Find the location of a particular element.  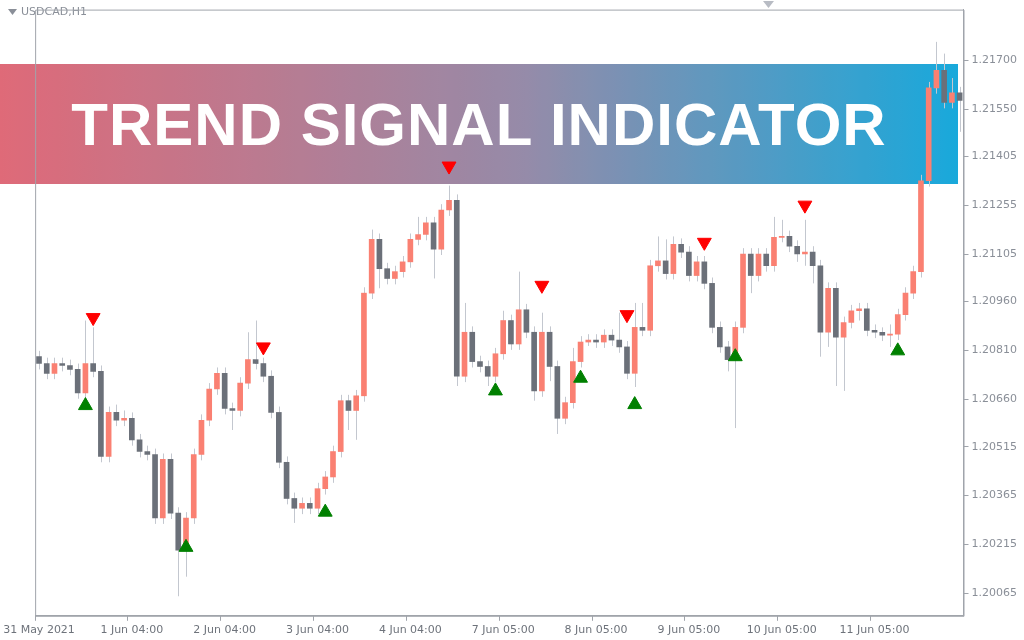

y-tick-label: 1.21255 is located at coordinates (994, 205).